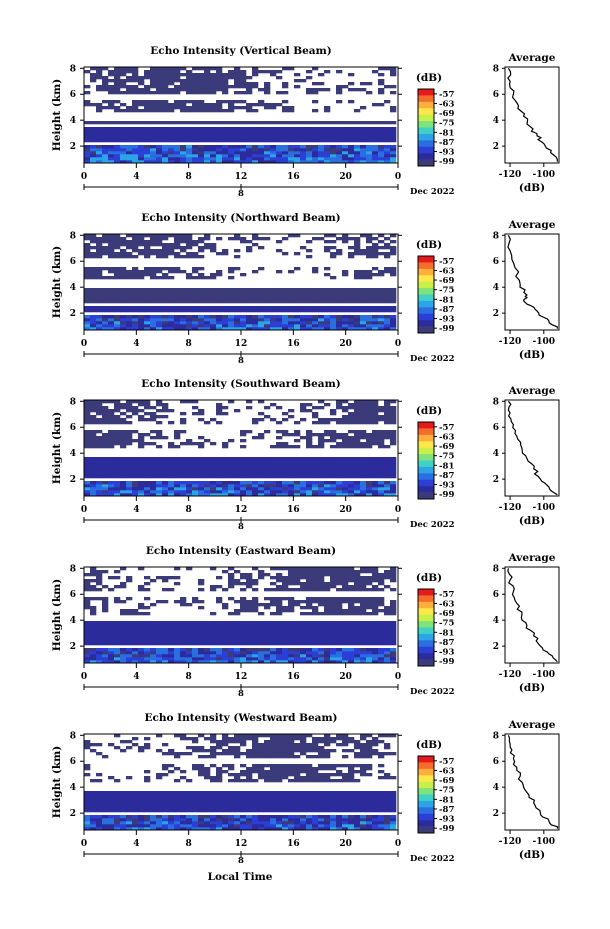 Image resolution: width=610 pixels, height=929 pixels. What do you see at coordinates (446, 624) in the screenshot?
I see `colorbar-tick-label: -75` at bounding box center [446, 624].